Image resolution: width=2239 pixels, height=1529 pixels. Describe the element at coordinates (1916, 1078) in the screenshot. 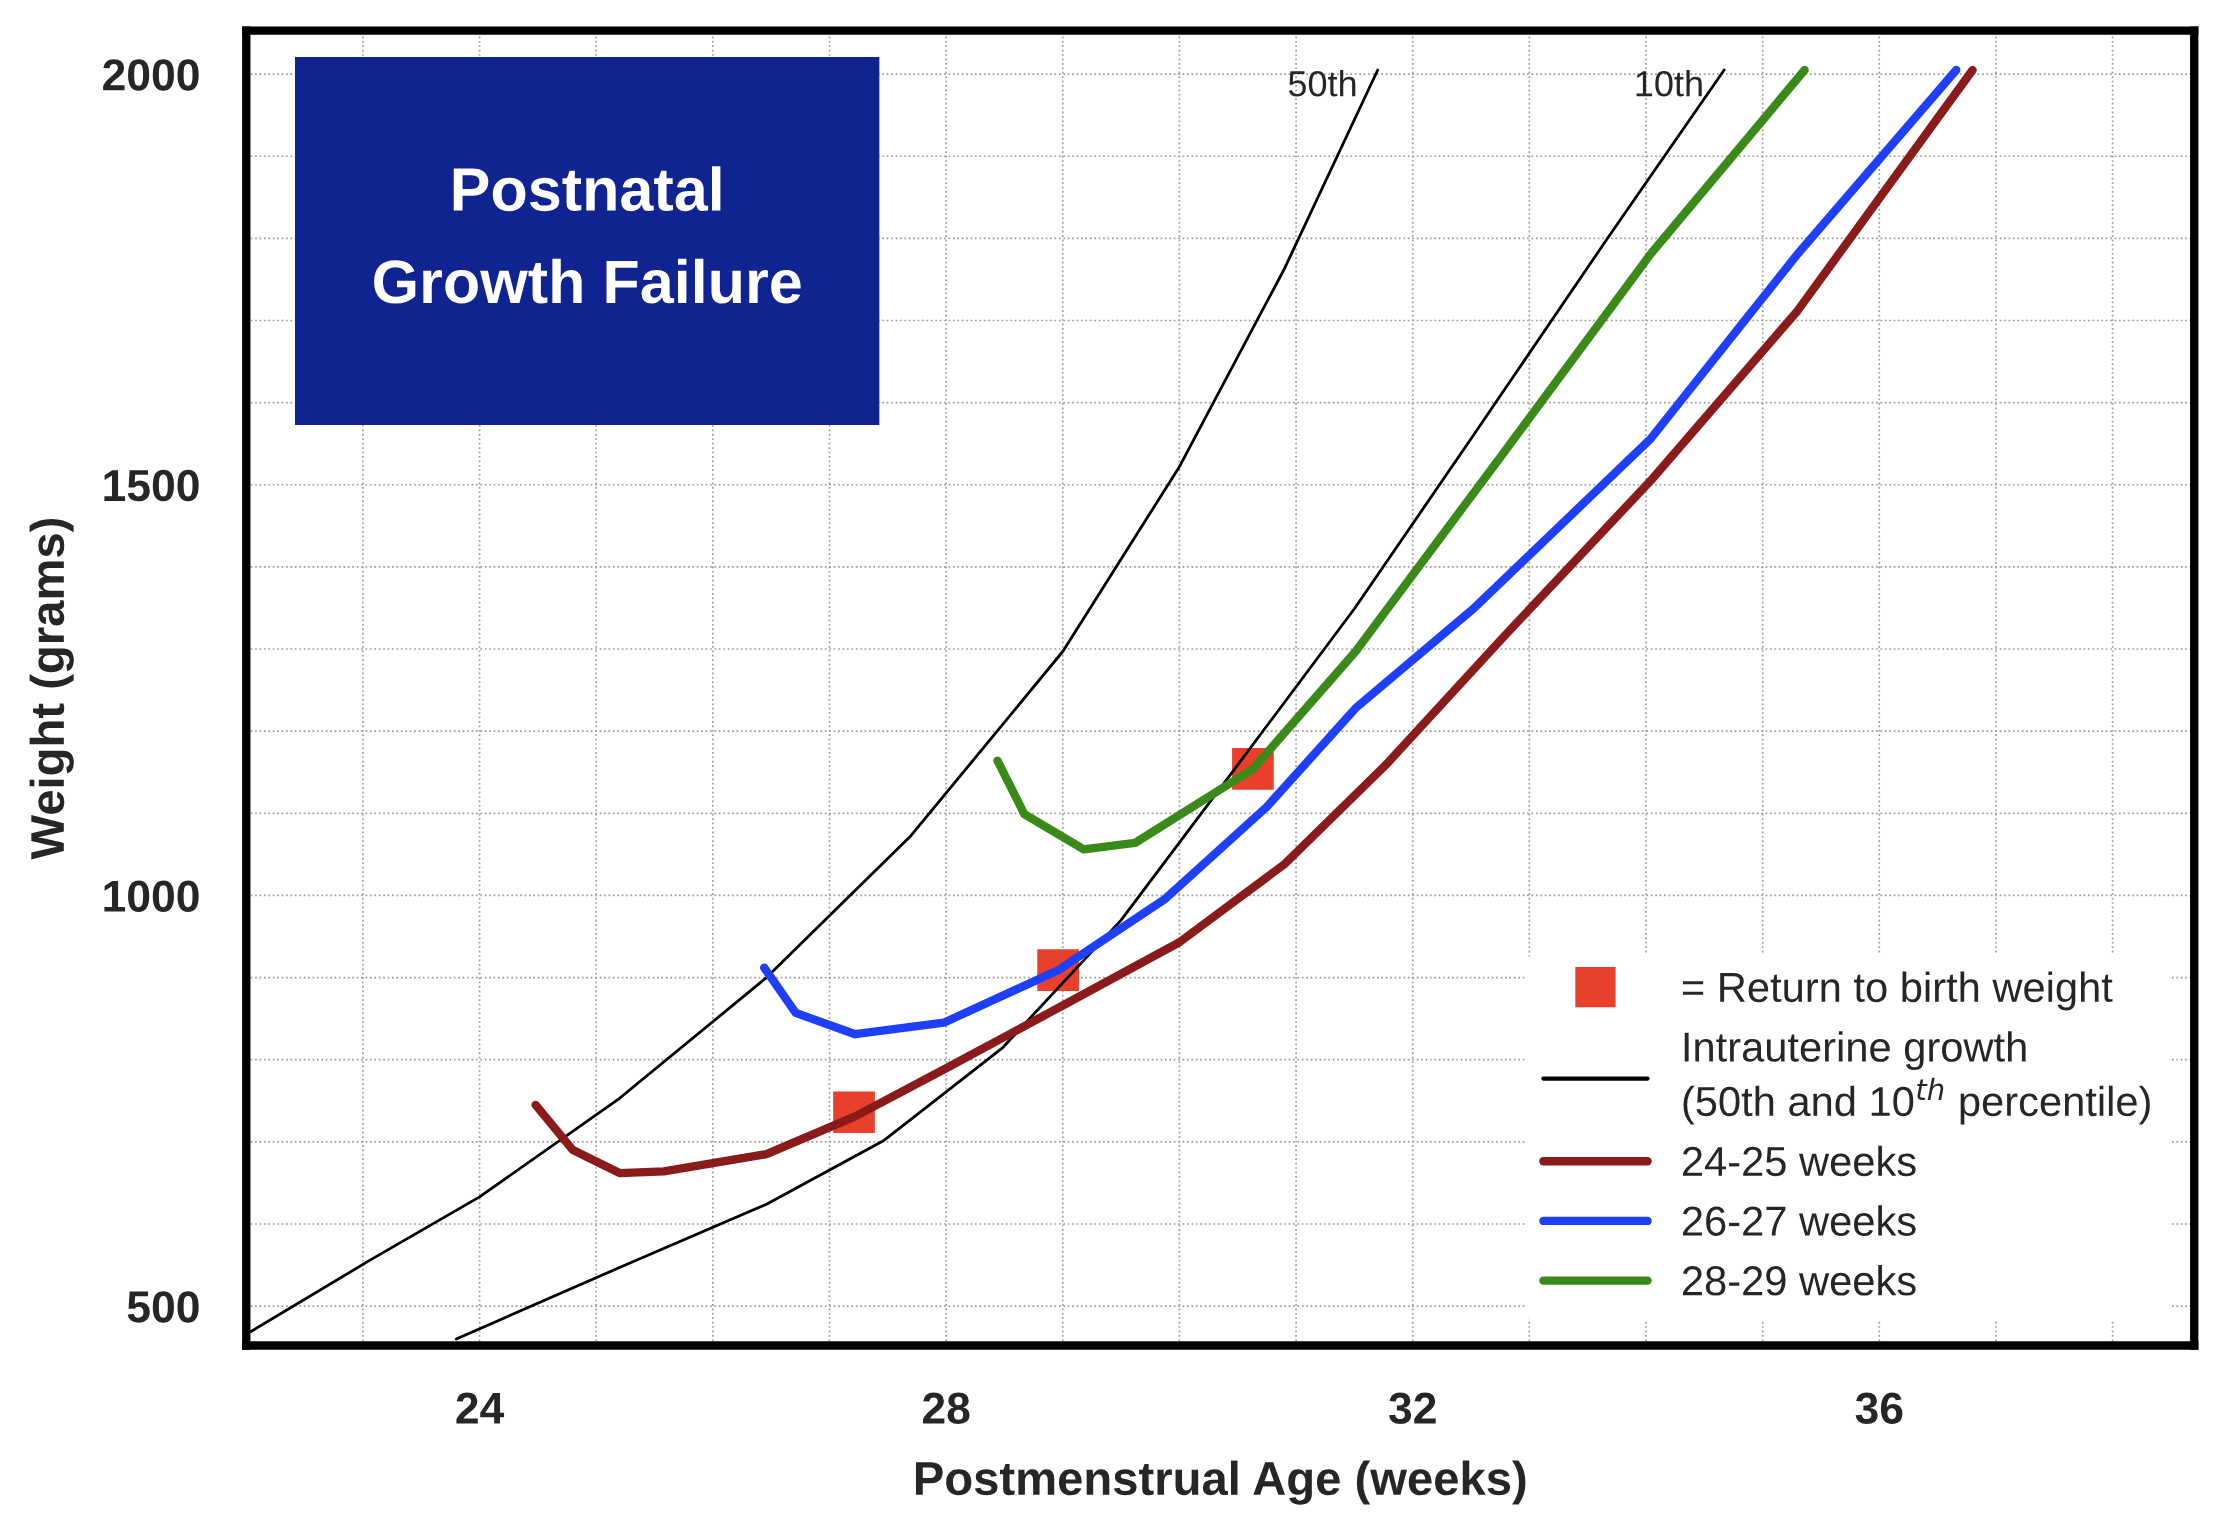

I see `legend-label: Intrauterine growth (50th and 10$^{th}$ percentile)` at that location.